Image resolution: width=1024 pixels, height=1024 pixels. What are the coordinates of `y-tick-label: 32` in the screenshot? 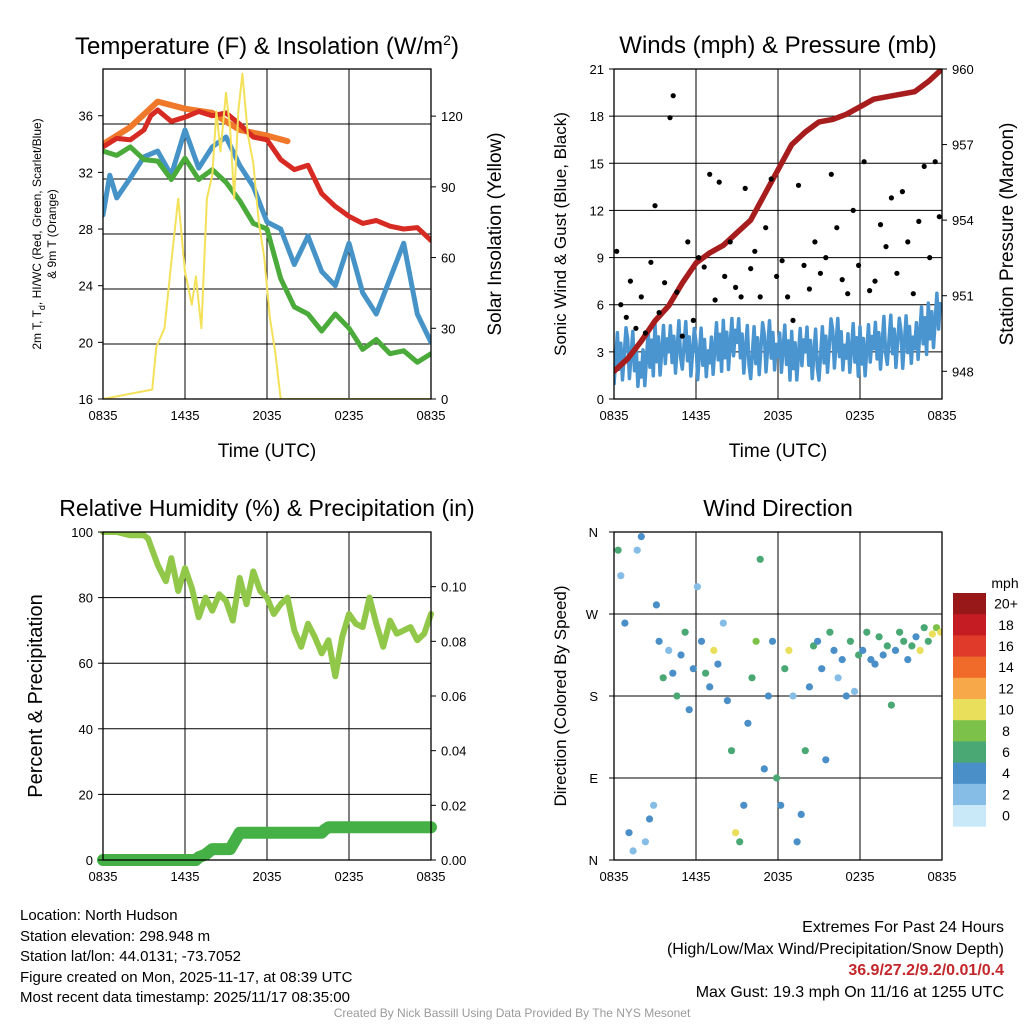 It's located at (86, 172).